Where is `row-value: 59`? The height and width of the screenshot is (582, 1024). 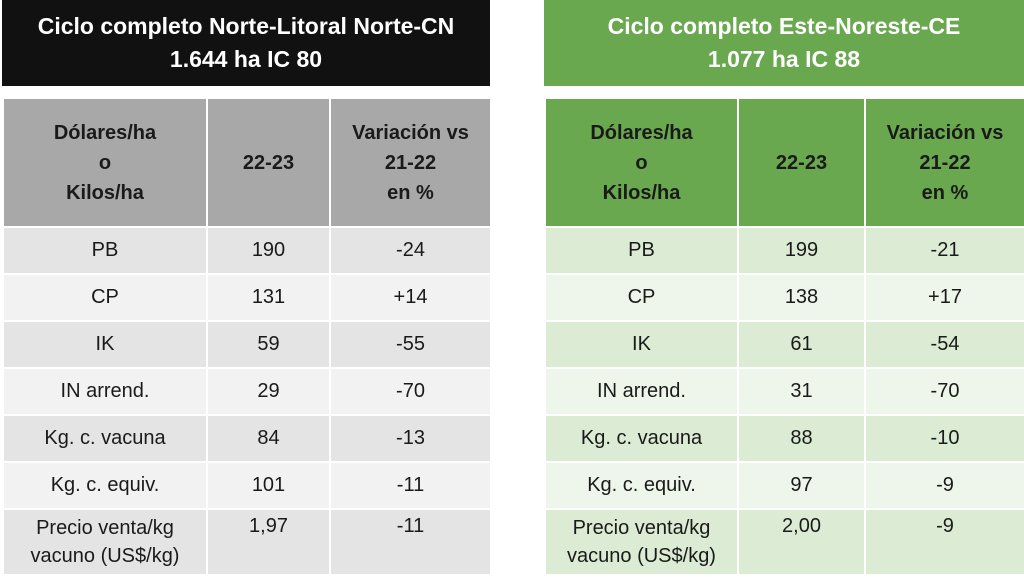 row-value: 59 is located at coordinates (268, 344).